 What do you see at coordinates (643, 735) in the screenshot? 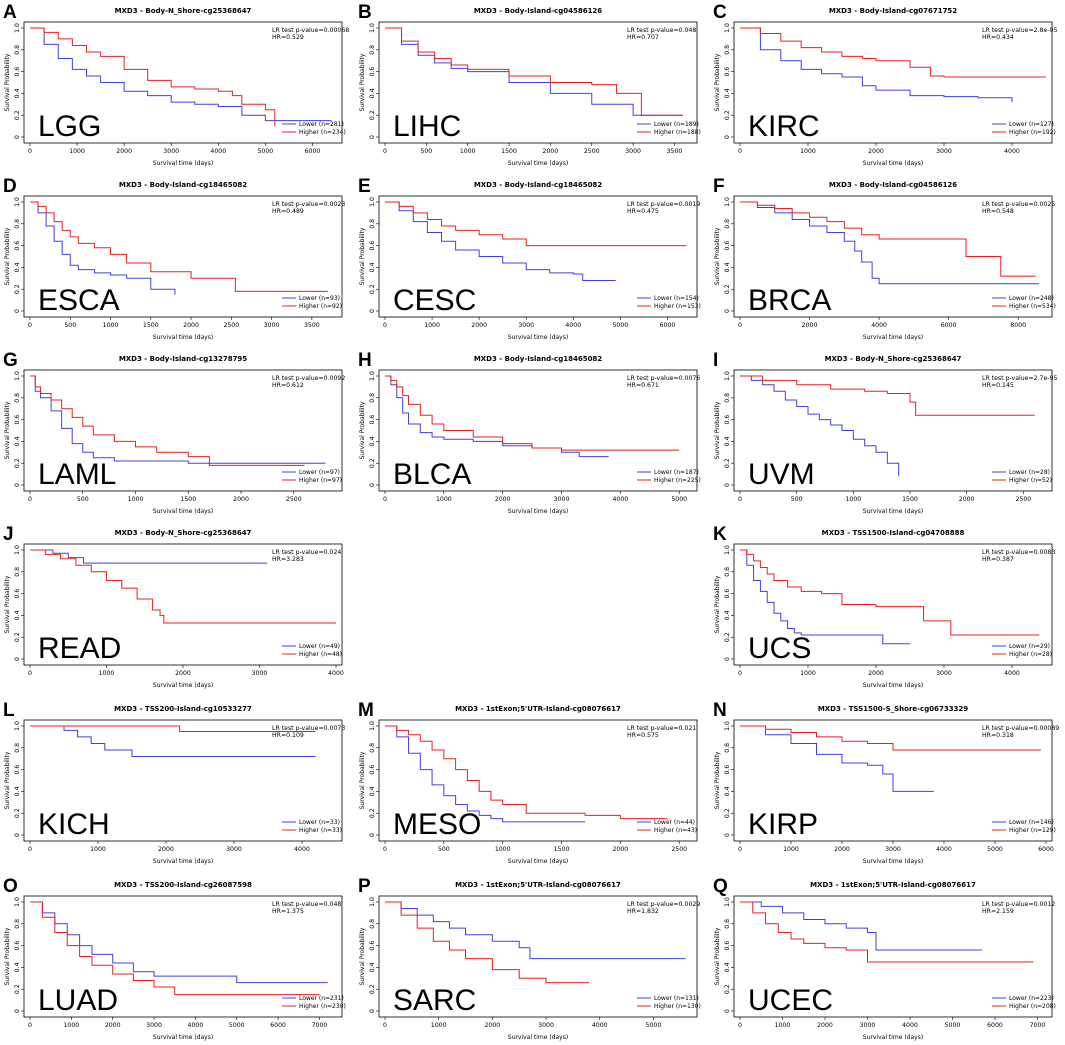
I see `hazard-ratio: HR=0.575` at bounding box center [643, 735].